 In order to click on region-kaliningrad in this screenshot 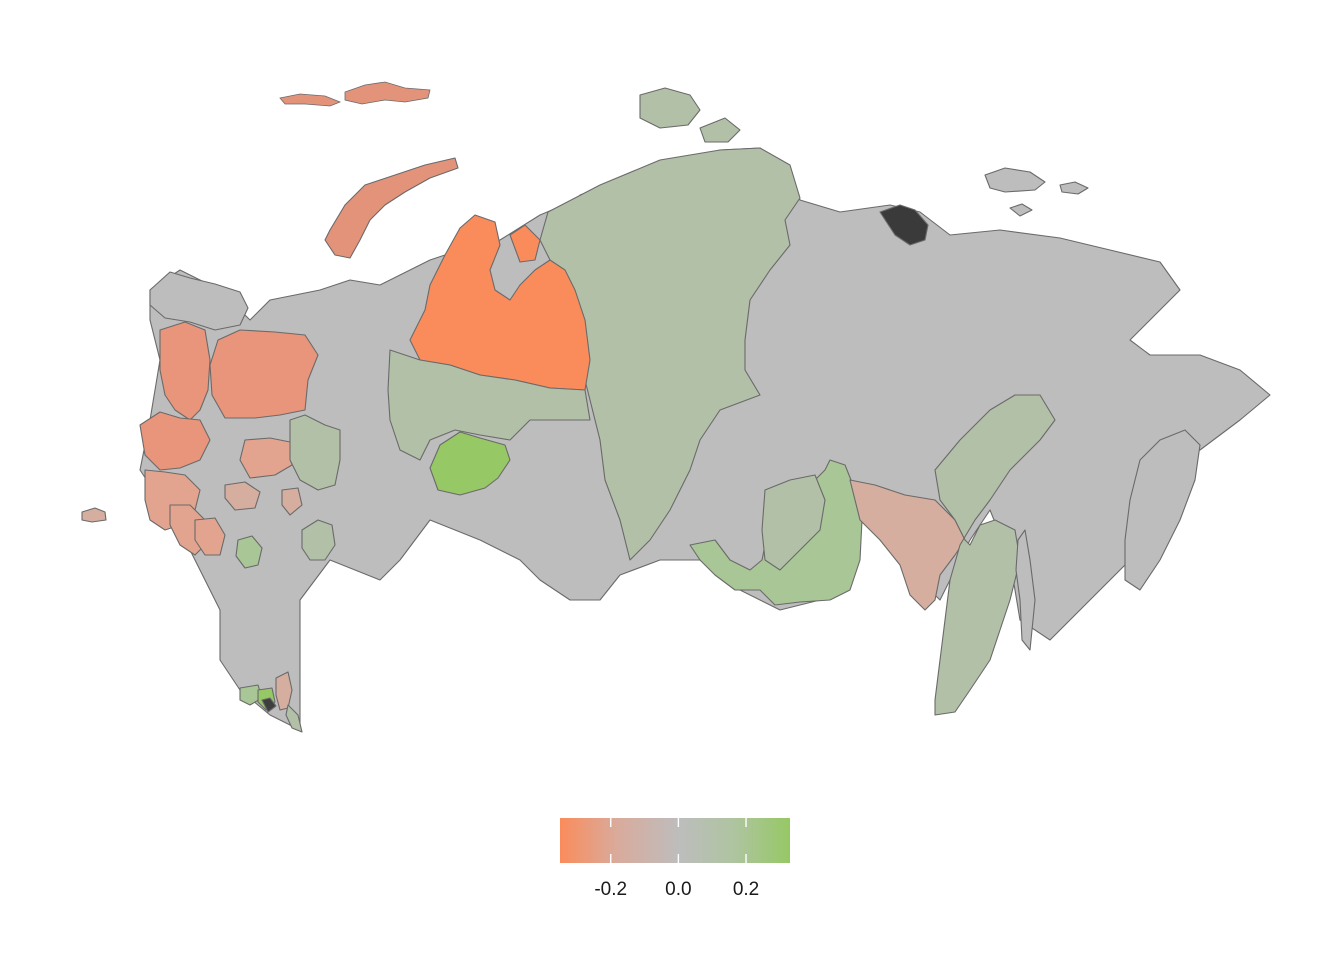, I will do `click(94, 515)`.